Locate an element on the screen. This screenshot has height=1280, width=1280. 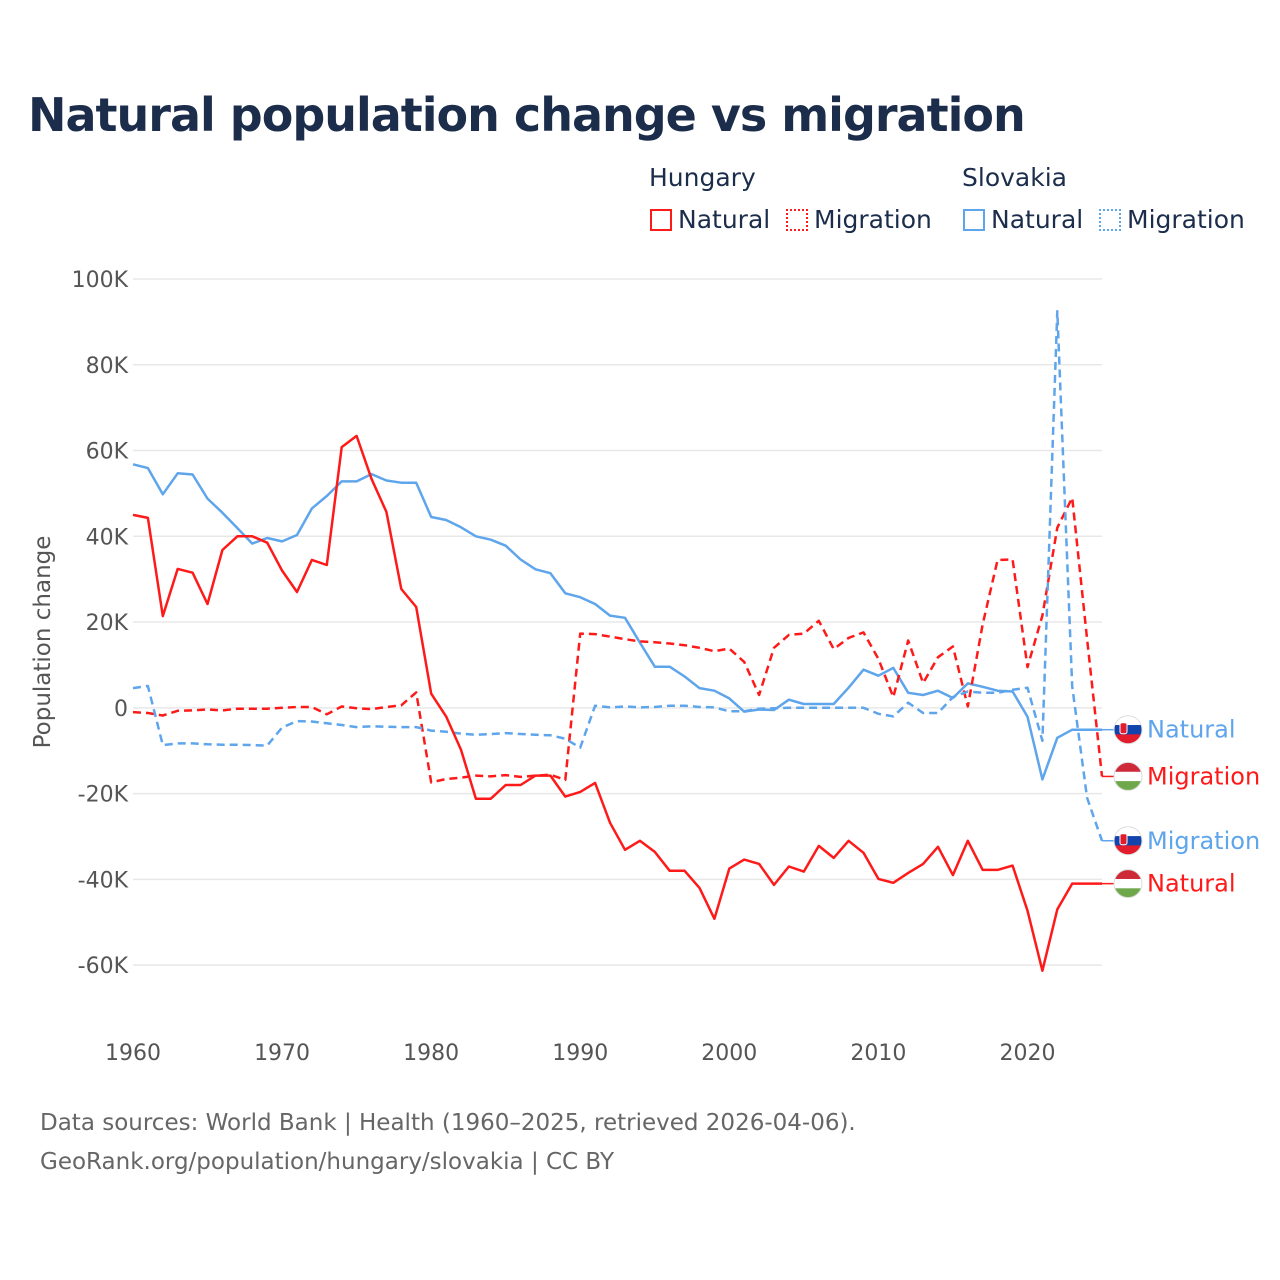
legend-slovakia-natural: Natural is located at coordinates (1023, 219).